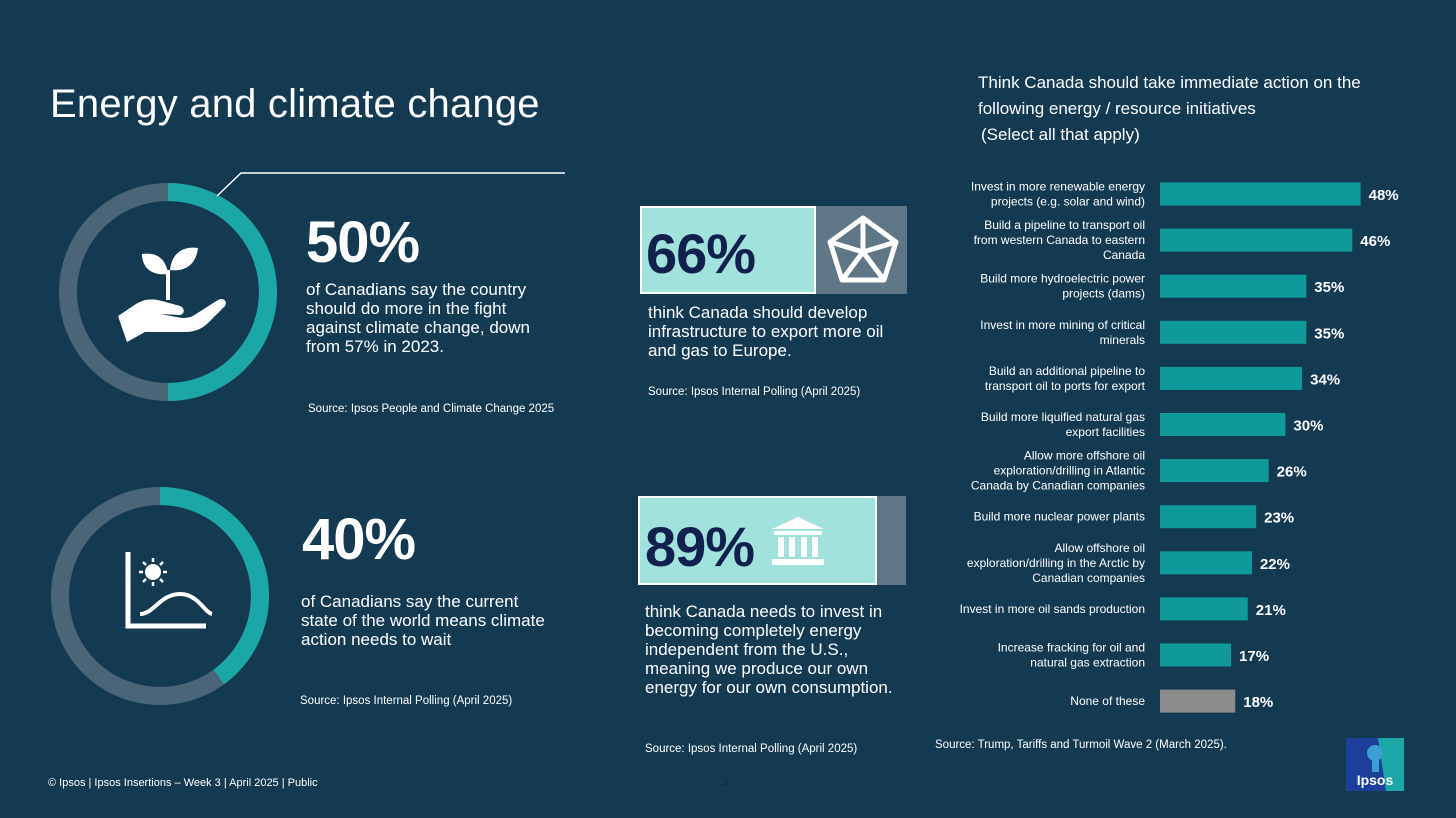 This screenshot has width=1456, height=818. Describe the element at coordinates (1067, 371) in the screenshot. I see `category-label-line: Build an additional pipeline to` at that location.